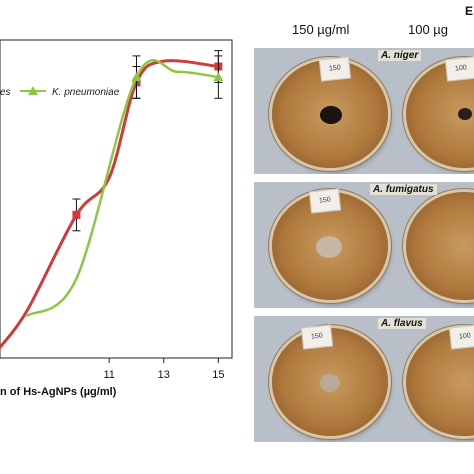 Image resolution: width=474 pixels, height=474 pixels. I want to click on plate-row-a-fumigatus: 150 A. fumigatus, so click(364, 245).